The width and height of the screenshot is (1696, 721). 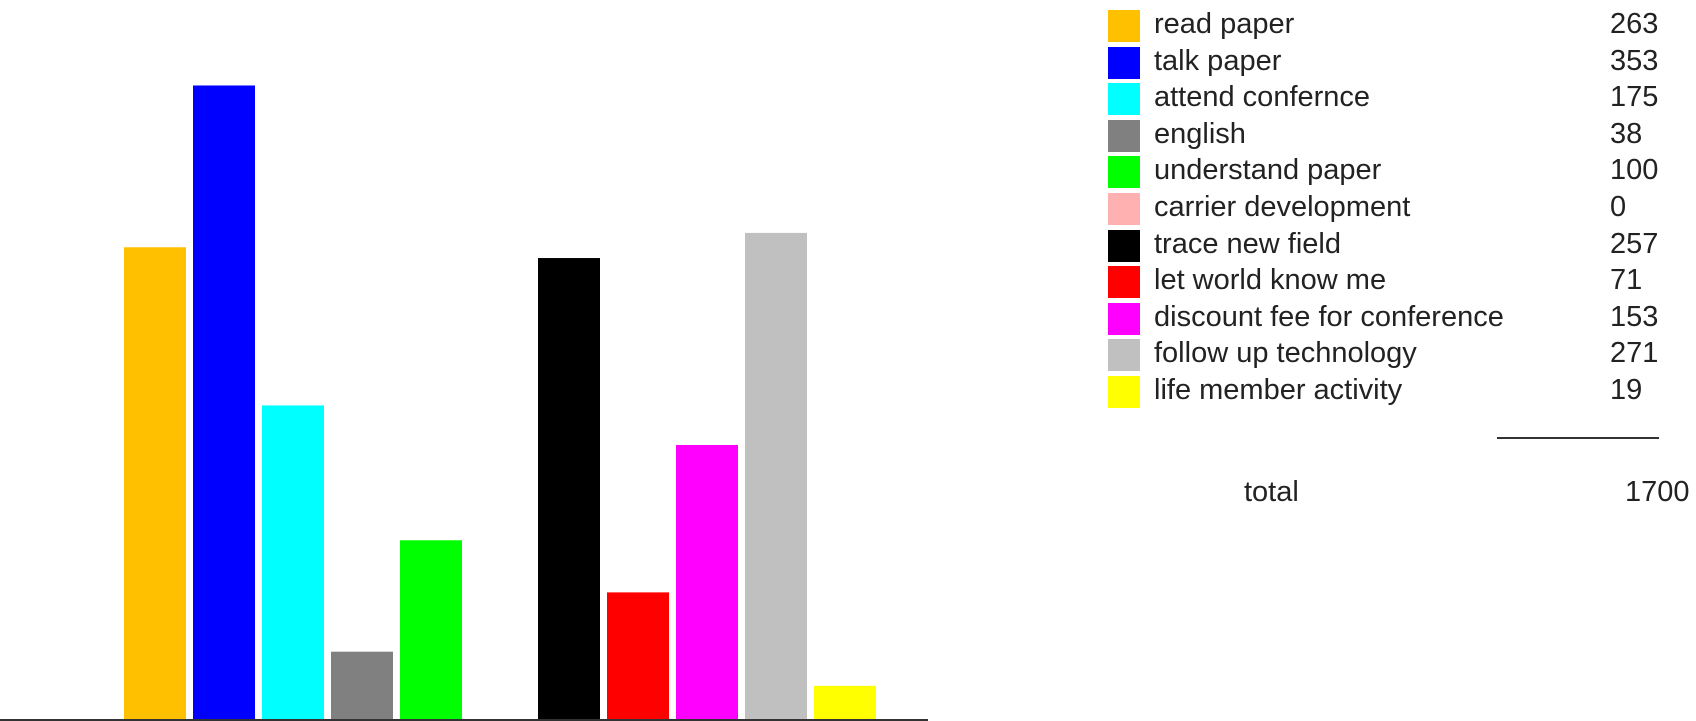 I want to click on total-divider, so click(x=1578, y=438).